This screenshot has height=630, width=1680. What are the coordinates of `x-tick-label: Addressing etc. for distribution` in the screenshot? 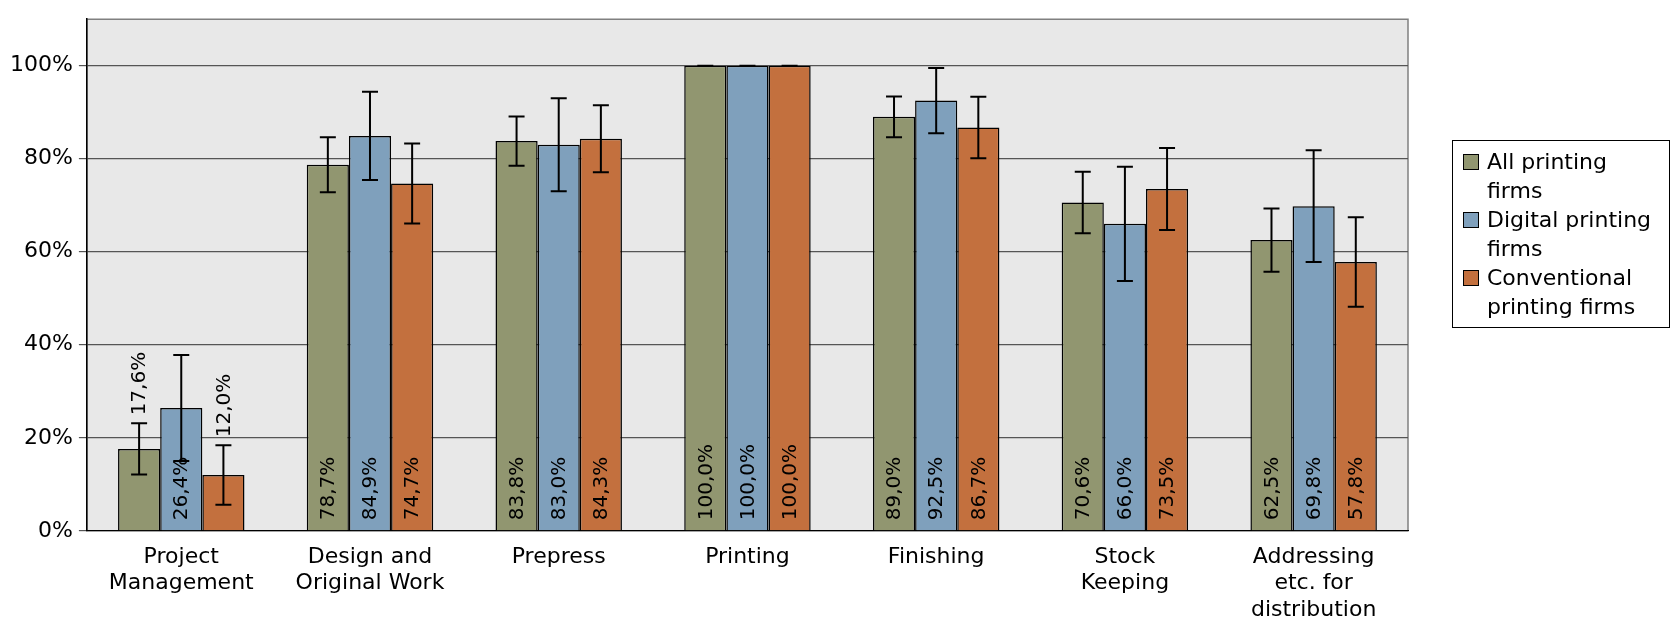 It's located at (1313, 581).